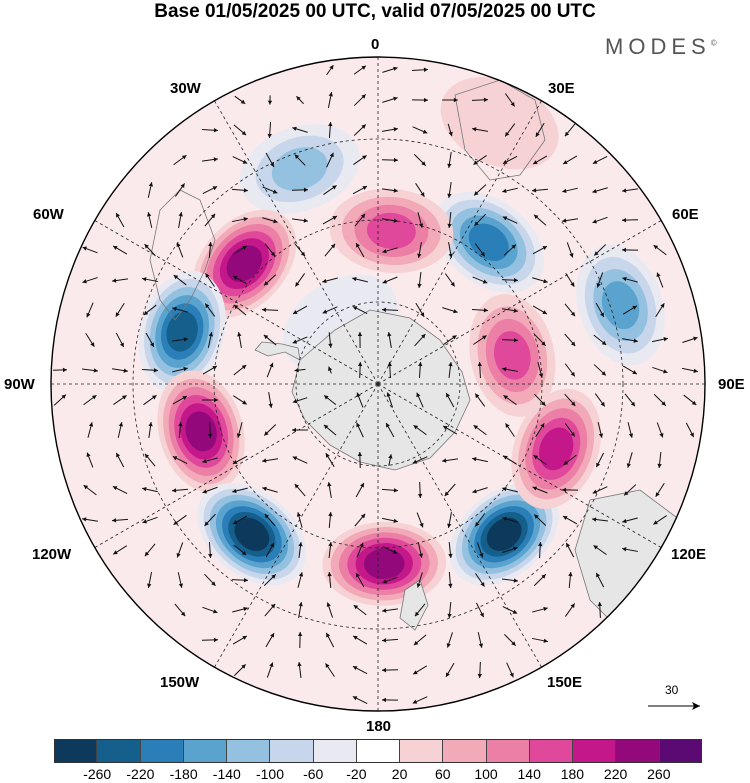 The height and width of the screenshot is (783, 750). I want to click on label-lon-90w: 90W, so click(19, 384).